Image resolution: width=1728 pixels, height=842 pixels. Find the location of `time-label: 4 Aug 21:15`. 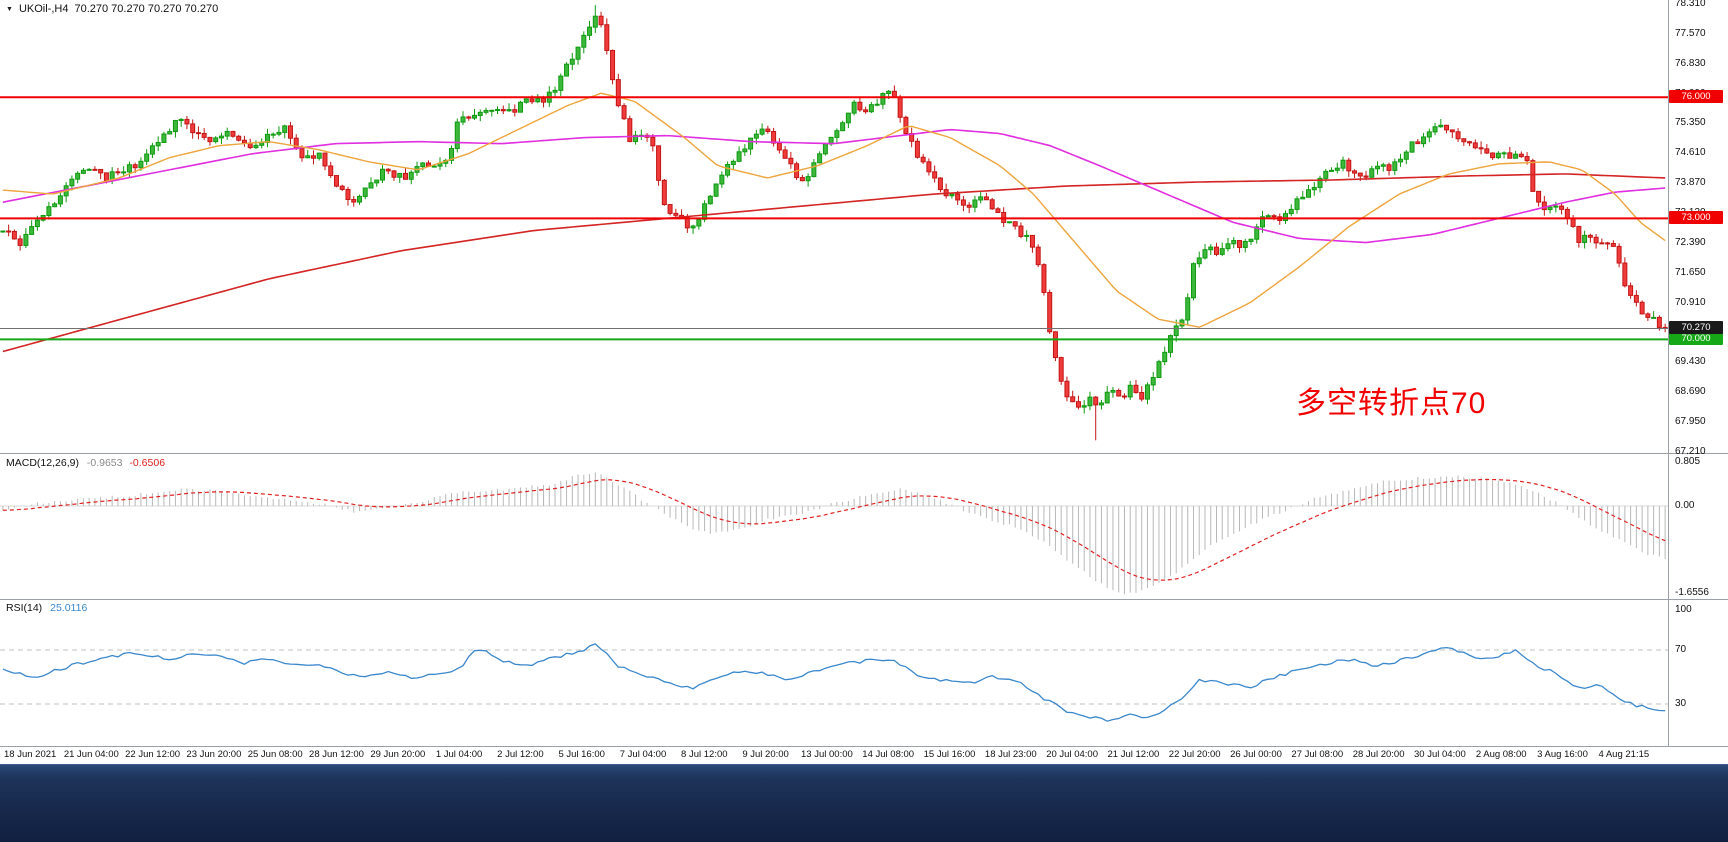

time-label: 4 Aug 21:15 is located at coordinates (1624, 754).